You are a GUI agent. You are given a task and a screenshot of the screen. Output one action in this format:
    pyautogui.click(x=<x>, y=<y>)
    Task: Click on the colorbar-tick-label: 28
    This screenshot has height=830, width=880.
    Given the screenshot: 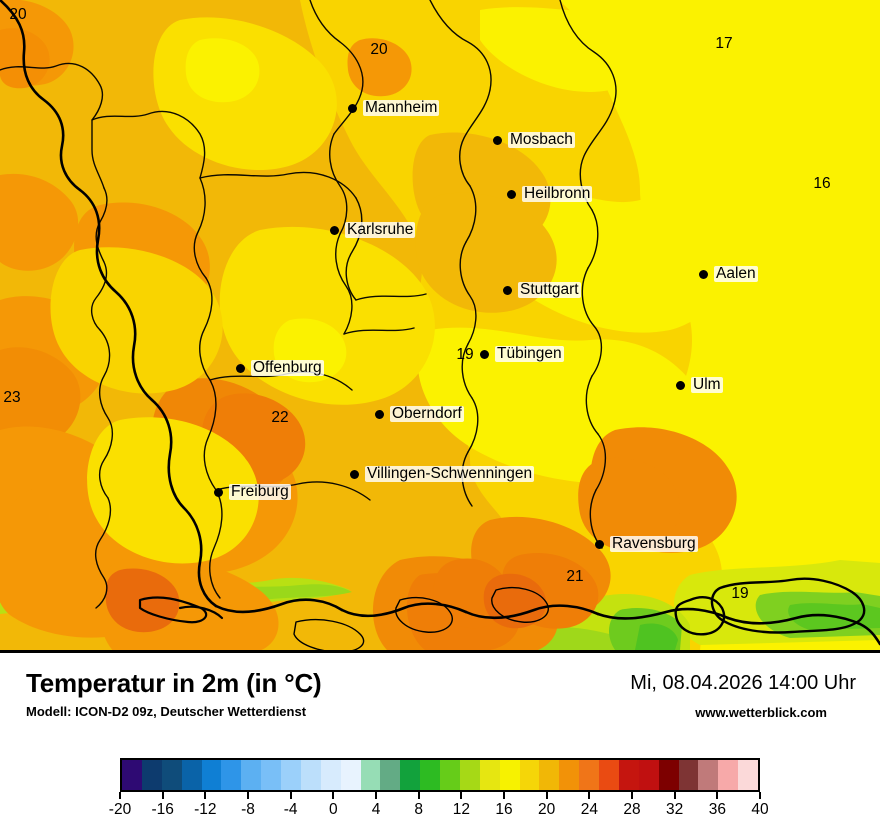 What is the action you would take?
    pyautogui.click(x=632, y=809)
    